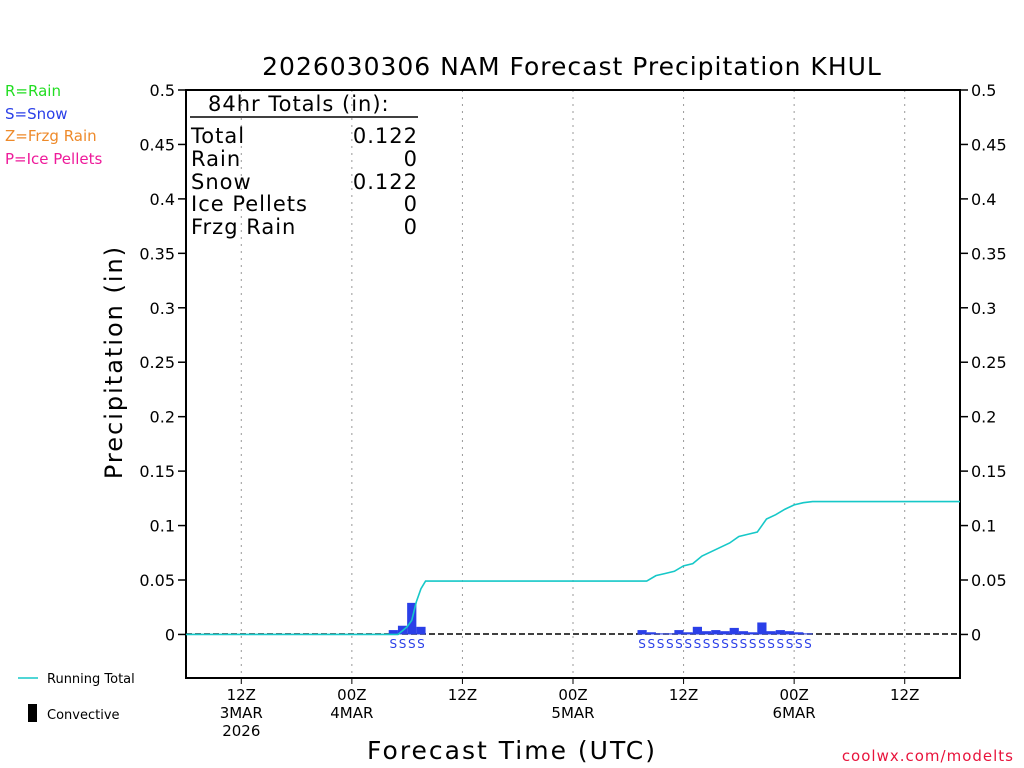 The image size is (1024, 768). What do you see at coordinates (573, 568) in the screenshot?
I see `running-total-line` at bounding box center [573, 568].